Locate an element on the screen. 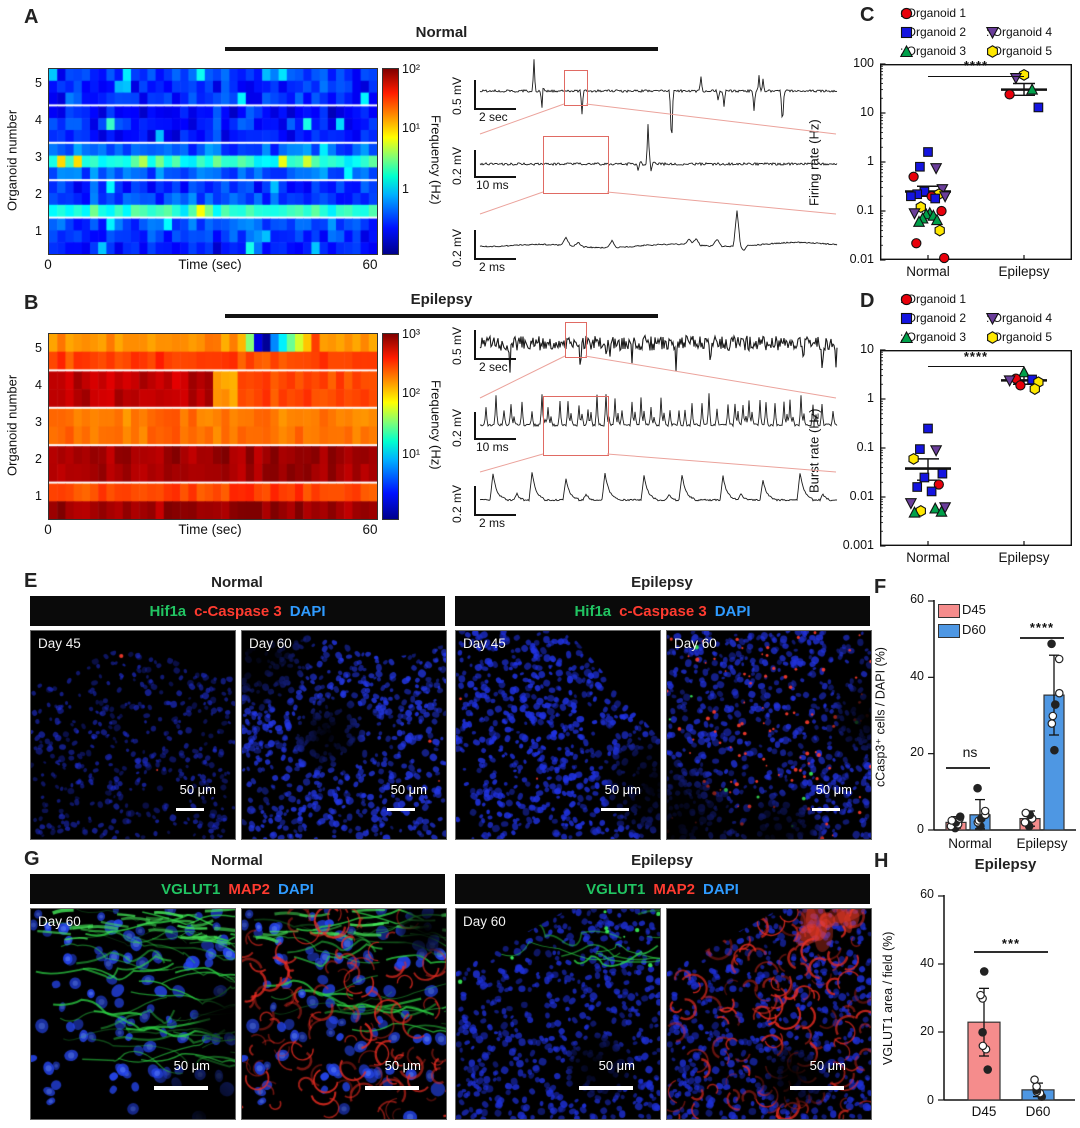 The image size is (1080, 1128). ccasp3-bar-chart is located at coordinates (1002, 716).